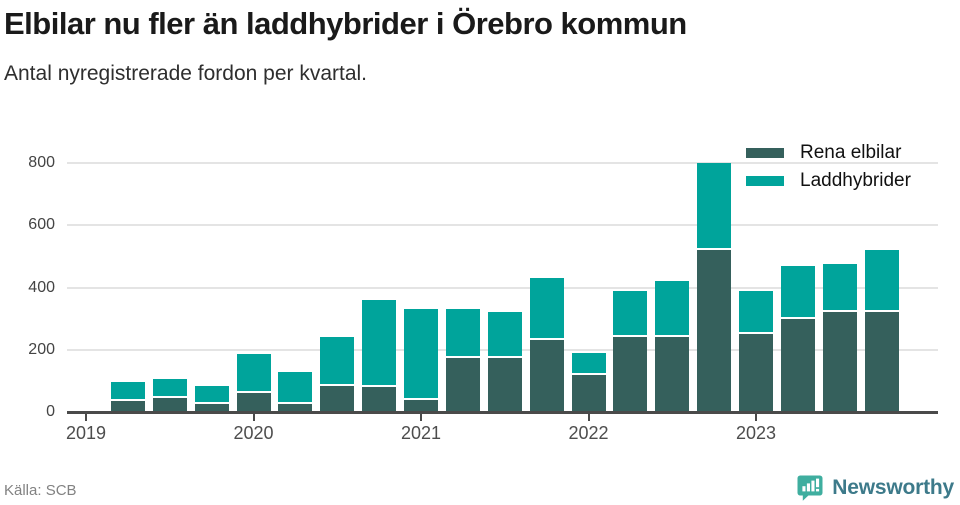  Describe the element at coordinates (714, 206) in the screenshot. I see `bar-segment-laddhybrider-2022K4` at that location.